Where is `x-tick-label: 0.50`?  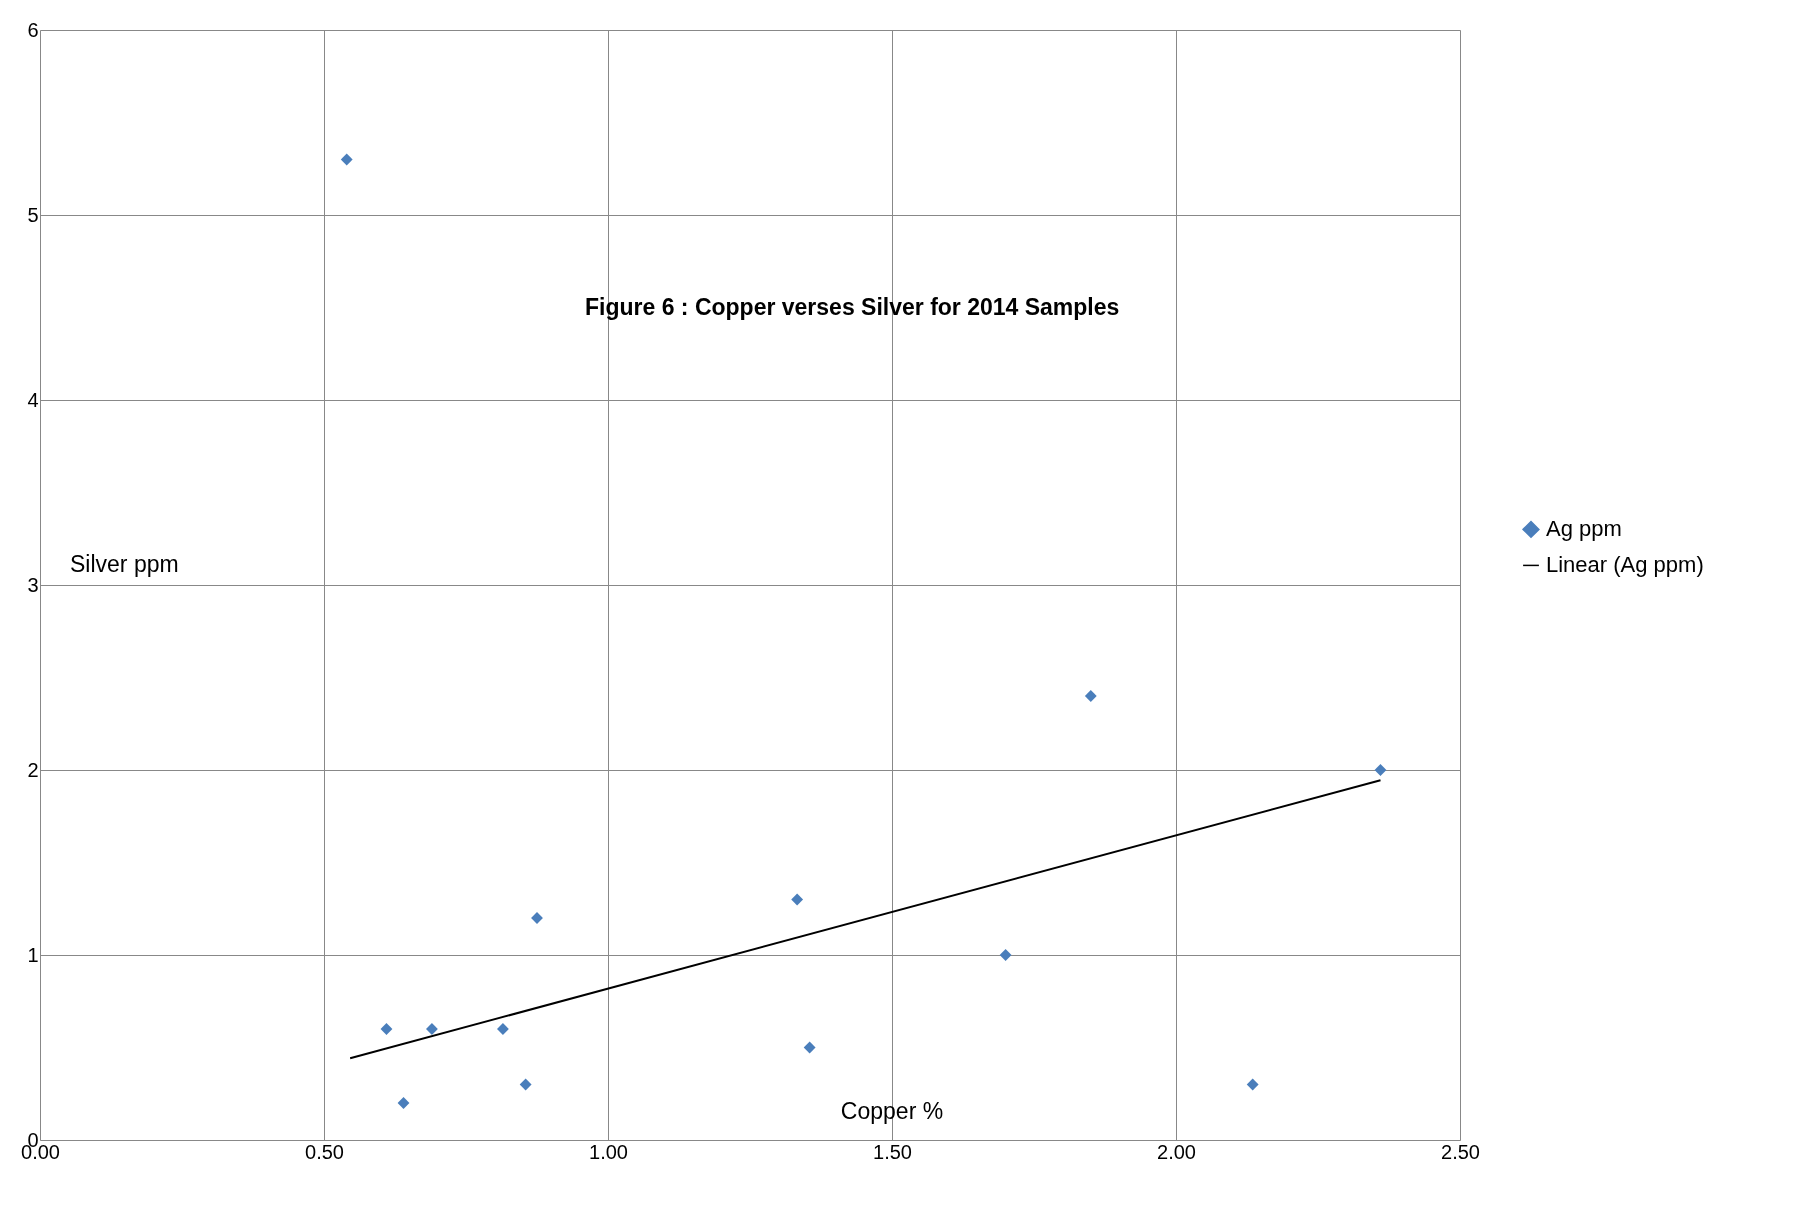
x-tick-label: 0.50 is located at coordinates (324, 1151).